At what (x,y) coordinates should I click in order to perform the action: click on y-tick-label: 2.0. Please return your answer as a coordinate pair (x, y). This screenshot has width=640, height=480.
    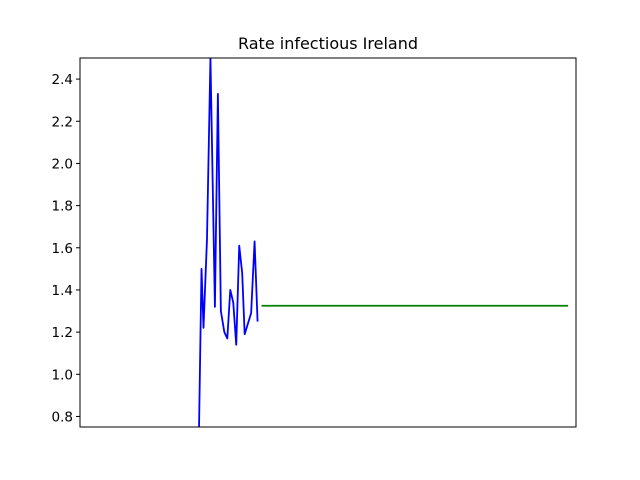
    Looking at the image, I should click on (62, 164).